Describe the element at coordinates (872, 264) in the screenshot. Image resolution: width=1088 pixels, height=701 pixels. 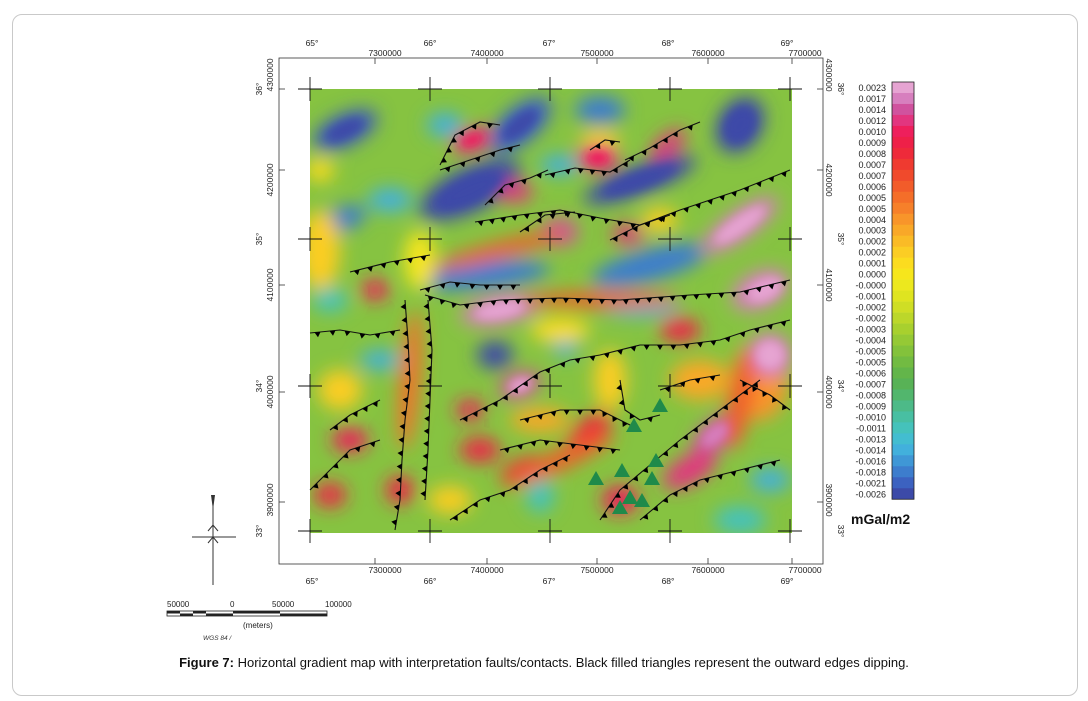
I see `legend-value: 0.0001` at that location.